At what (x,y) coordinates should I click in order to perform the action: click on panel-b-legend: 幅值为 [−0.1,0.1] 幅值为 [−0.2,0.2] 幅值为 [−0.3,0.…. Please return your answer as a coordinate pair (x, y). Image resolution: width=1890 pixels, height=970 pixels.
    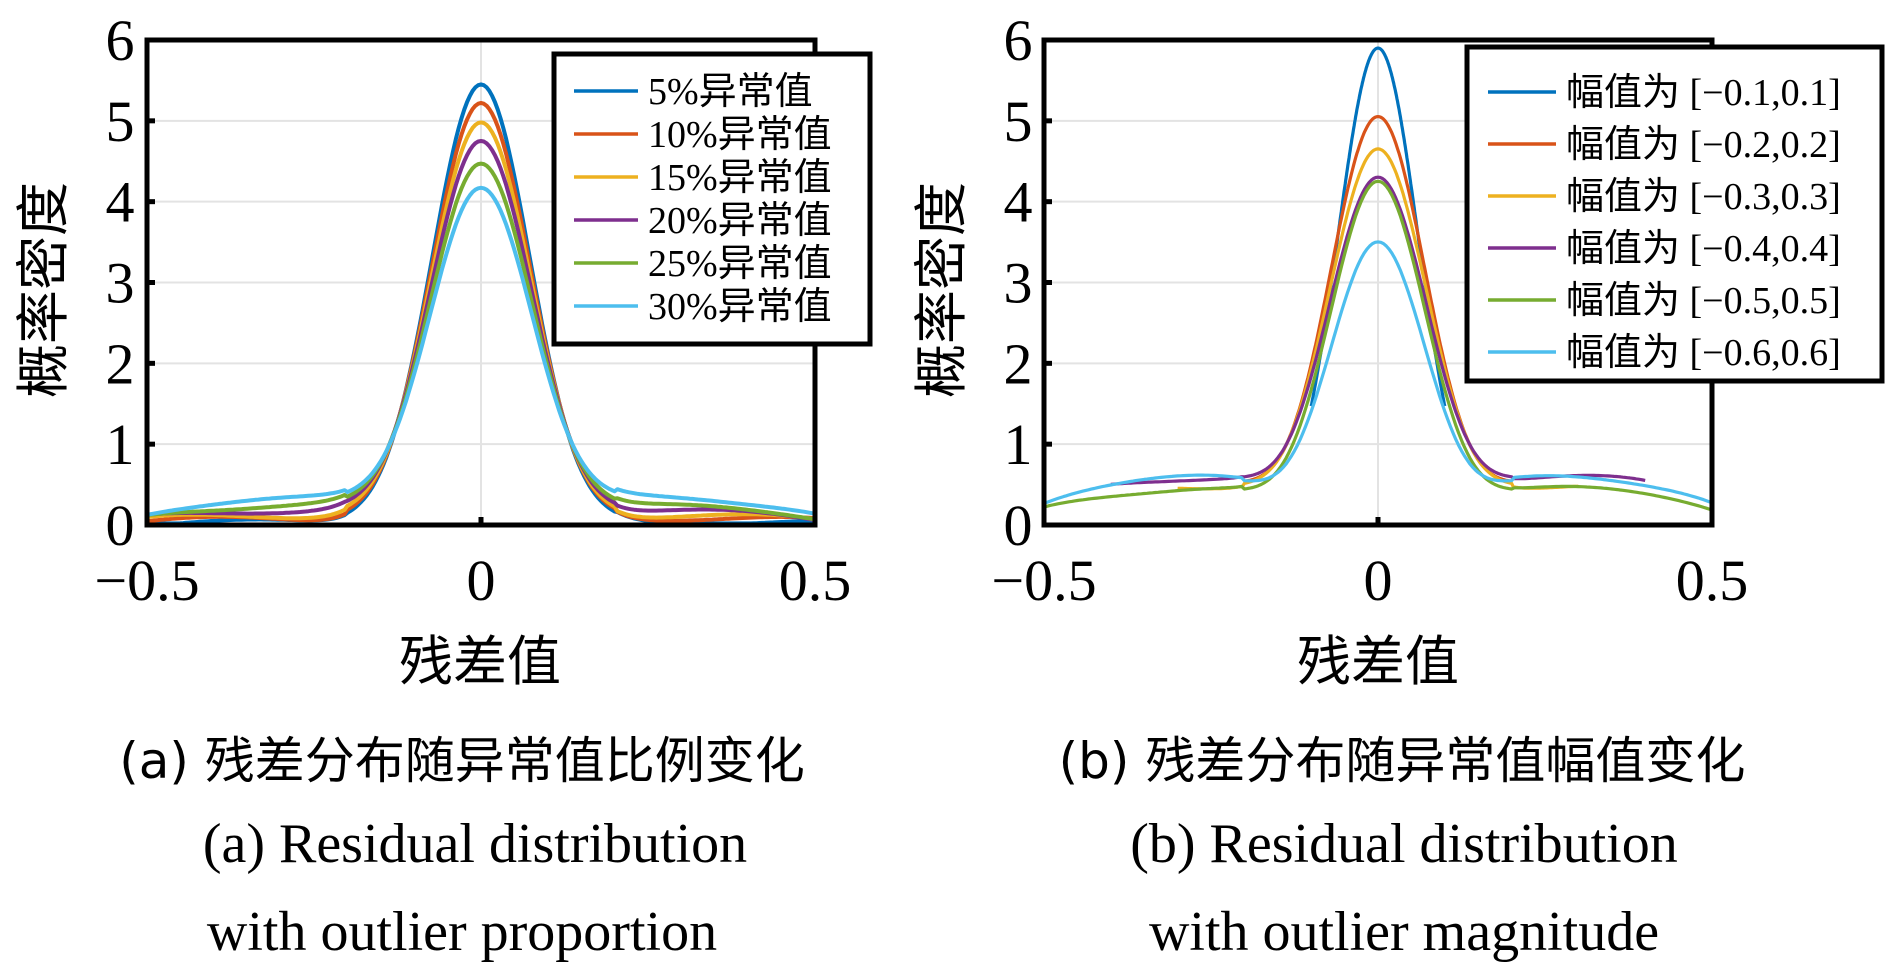
    Looking at the image, I should click on (1674, 214).